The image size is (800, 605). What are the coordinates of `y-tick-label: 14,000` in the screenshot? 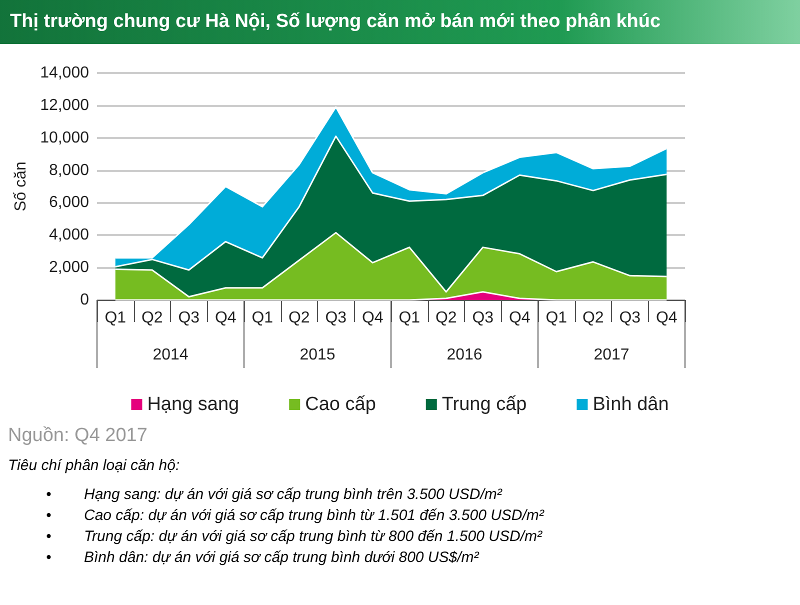 It's located at (65, 73).